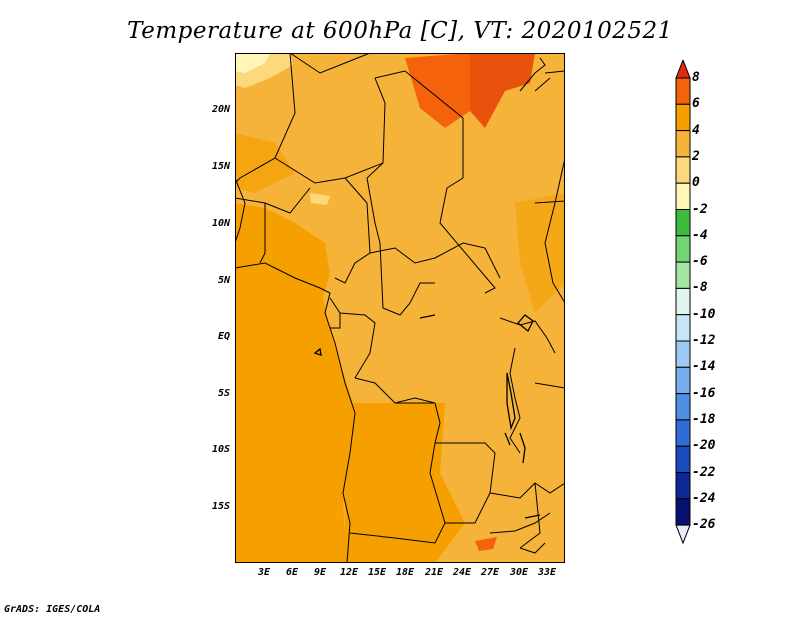  I want to click on colorbar-label: -22, so click(704, 472).